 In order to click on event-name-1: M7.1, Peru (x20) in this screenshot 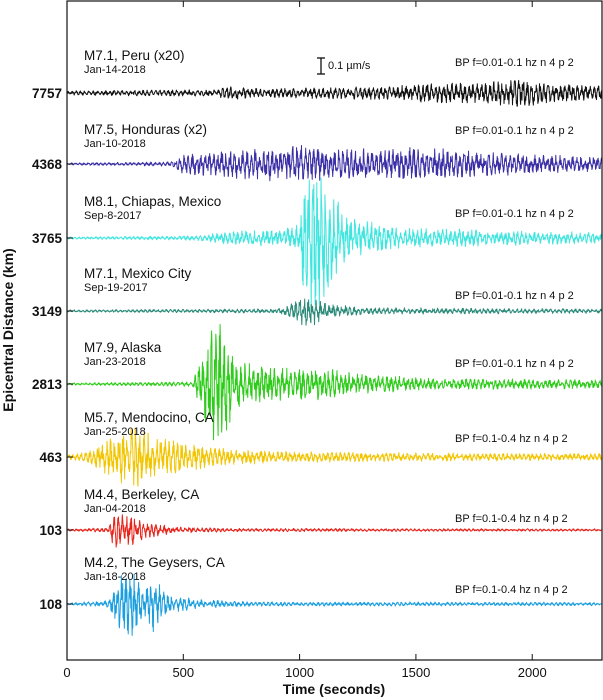, I will do `click(134, 55)`.